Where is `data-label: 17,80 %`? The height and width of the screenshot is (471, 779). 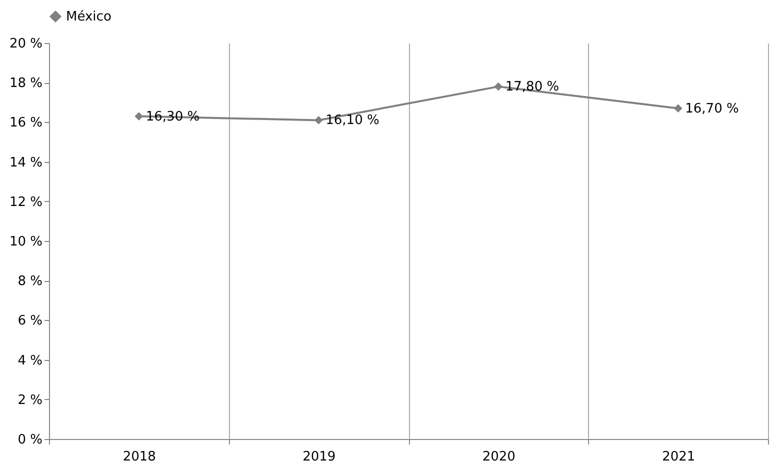 data-label: 17,80 % is located at coordinates (532, 87).